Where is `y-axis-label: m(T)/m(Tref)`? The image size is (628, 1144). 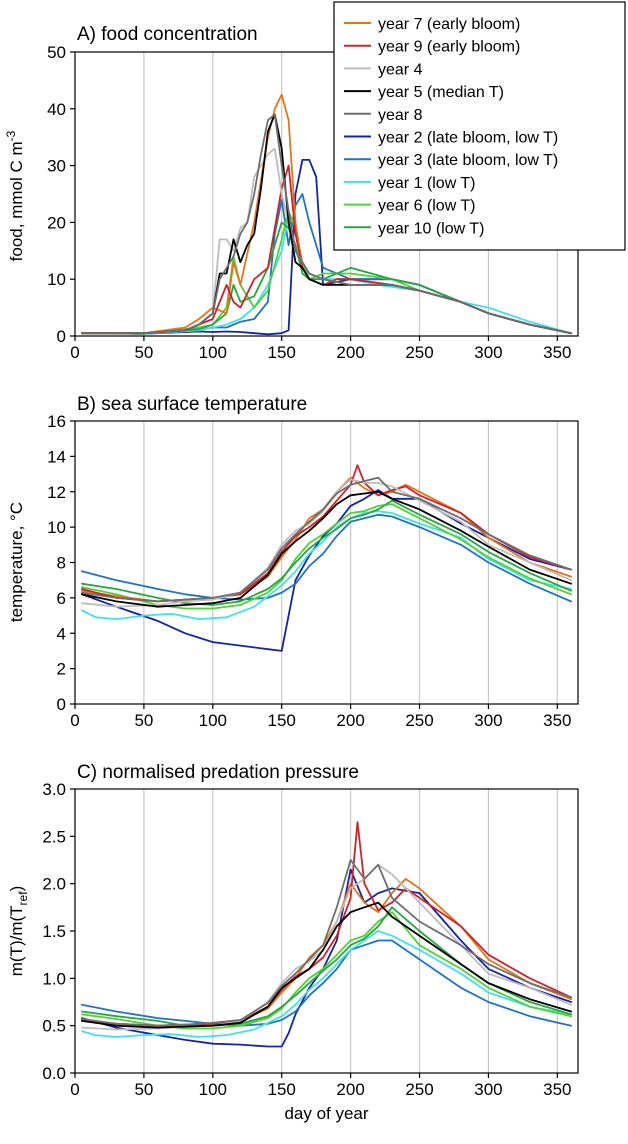
y-axis-label: m(T)/m(Tref) is located at coordinates (18, 931).